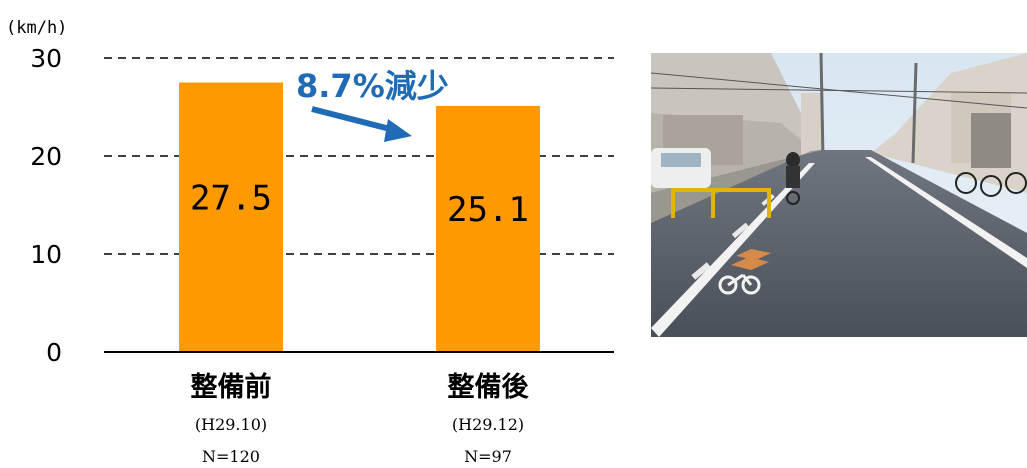 The height and width of the screenshot is (468, 1027). I want to click on y-axis-ticks: 0 10 20 30, so click(46, 205).